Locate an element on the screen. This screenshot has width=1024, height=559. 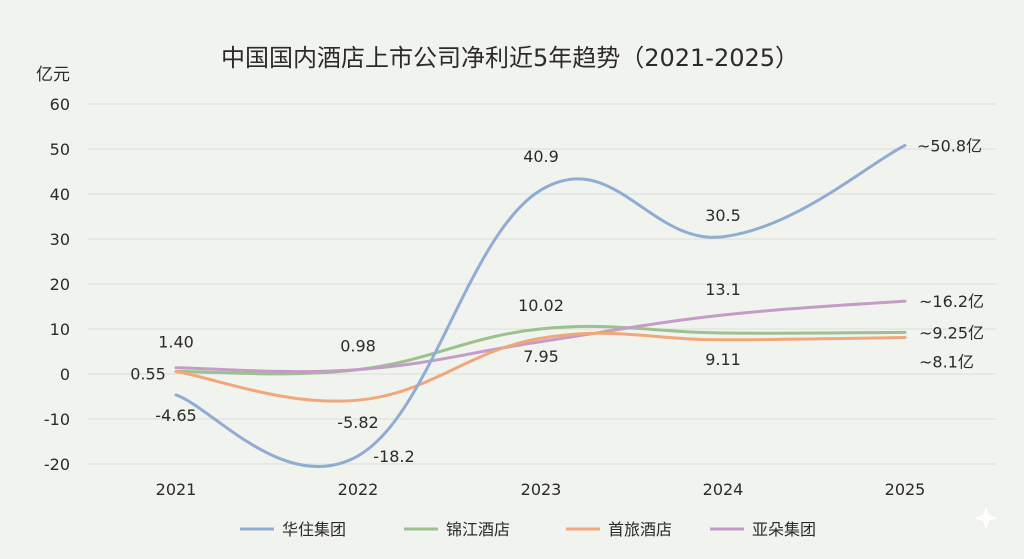
data-label: ~8.1亿 is located at coordinates (946, 362).